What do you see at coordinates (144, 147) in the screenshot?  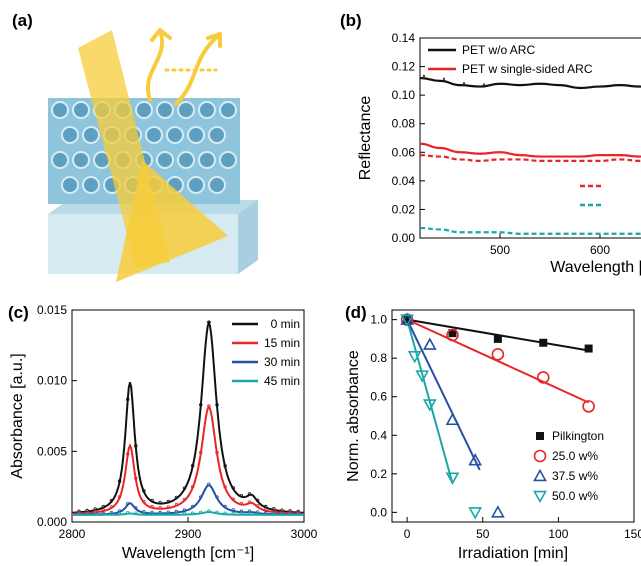 I see `coating-pores` at bounding box center [144, 147].